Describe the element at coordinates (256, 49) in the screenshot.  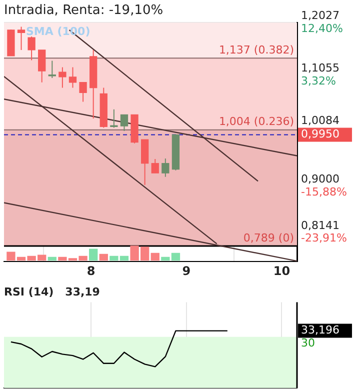
I see `ref-line-label: 1,137 (0.382)` at that location.